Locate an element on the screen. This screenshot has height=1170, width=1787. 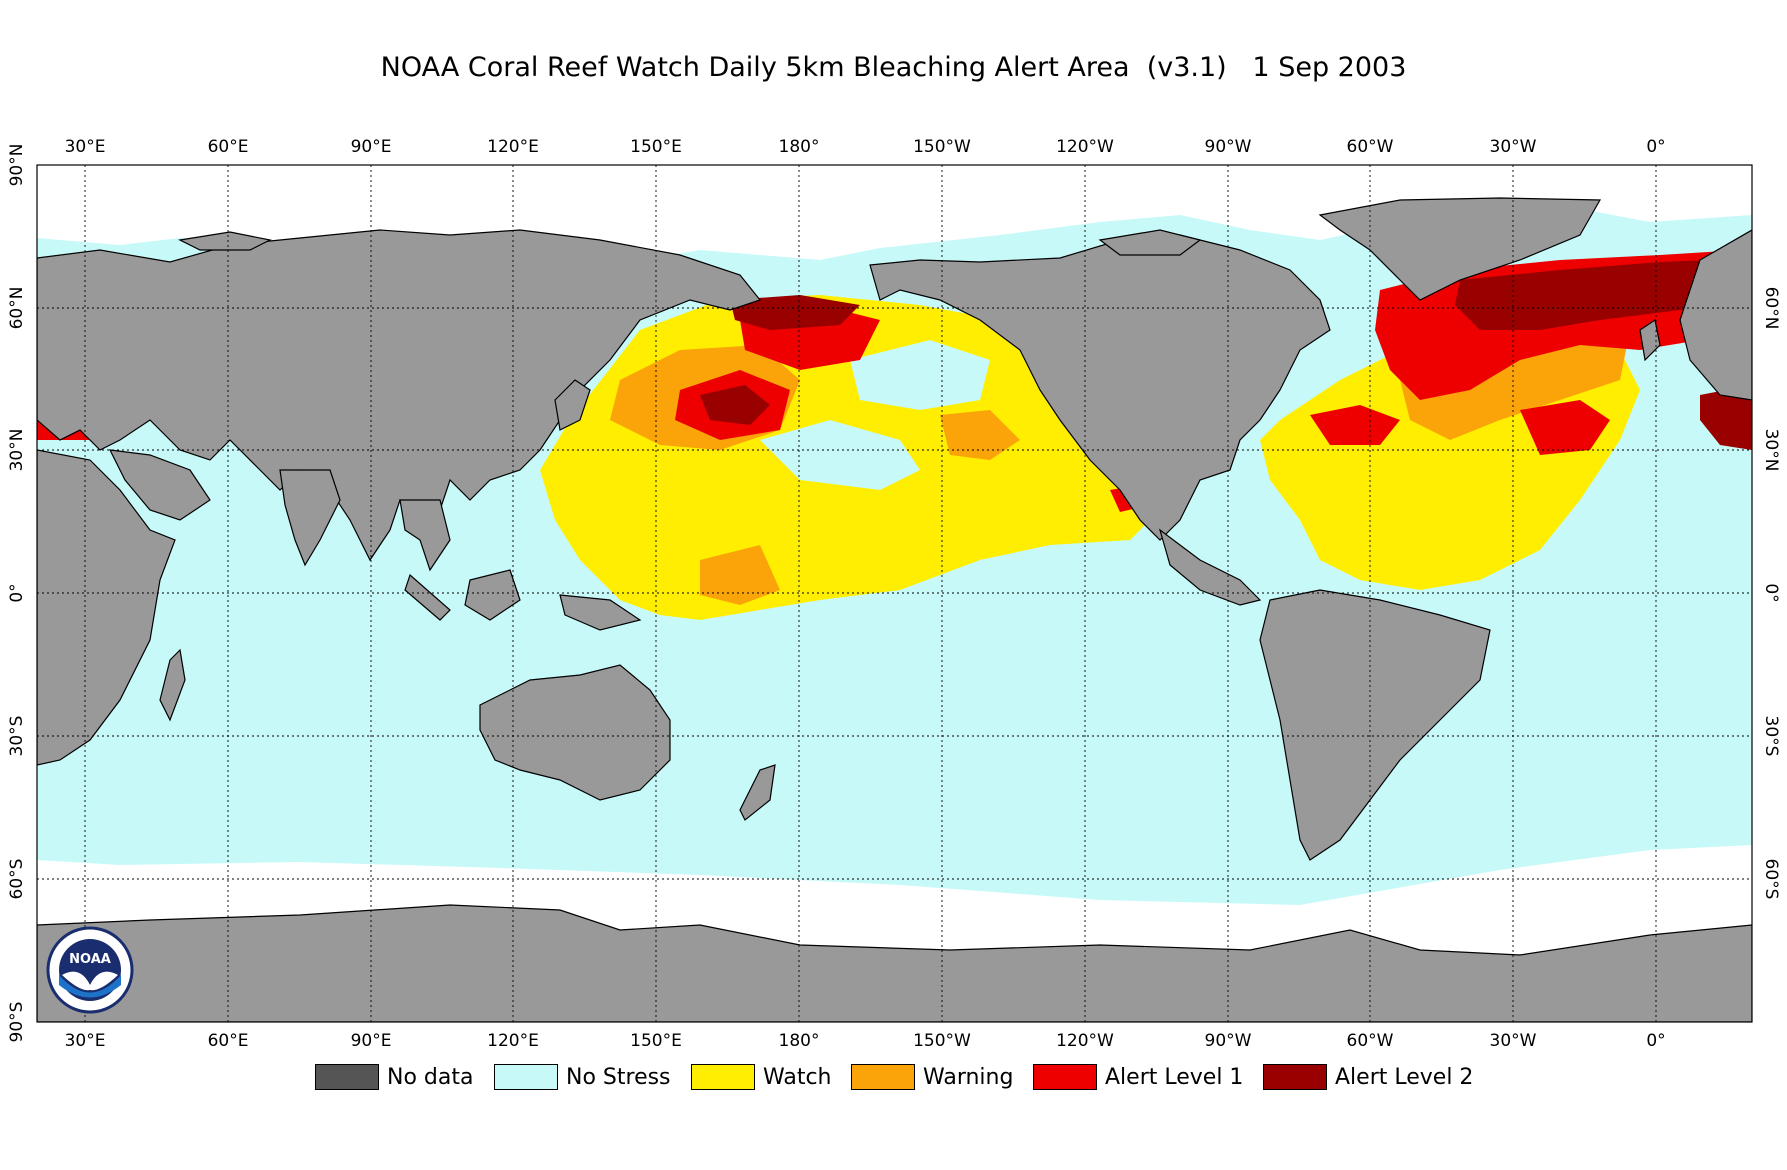
lon-label-top: 30°E is located at coordinates (85, 147).